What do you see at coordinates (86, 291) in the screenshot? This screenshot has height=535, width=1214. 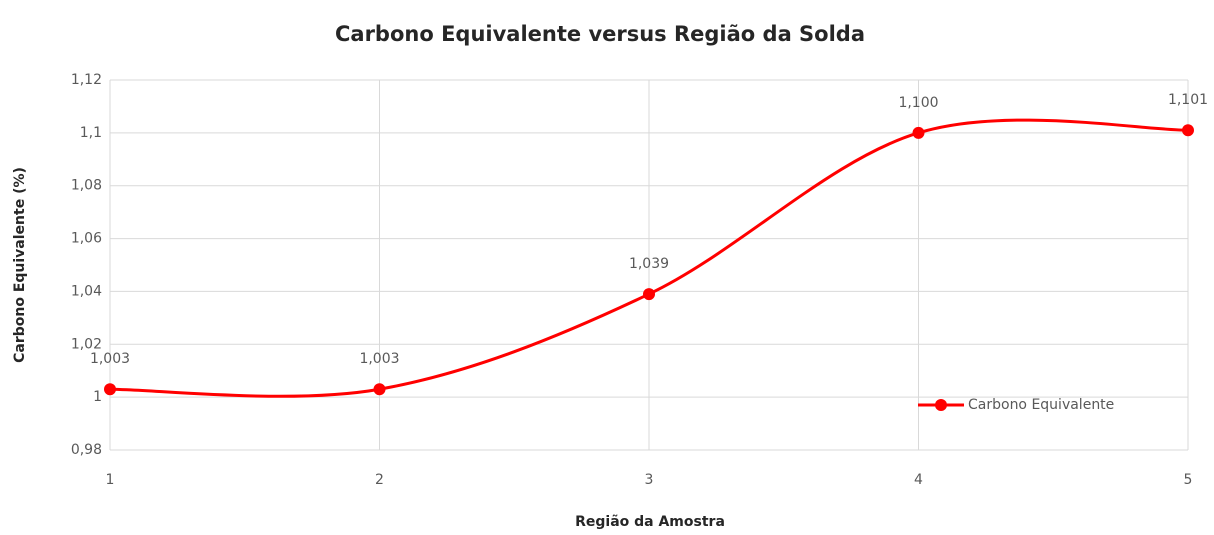 I see `y-tick-label: 1,04` at bounding box center [86, 291].